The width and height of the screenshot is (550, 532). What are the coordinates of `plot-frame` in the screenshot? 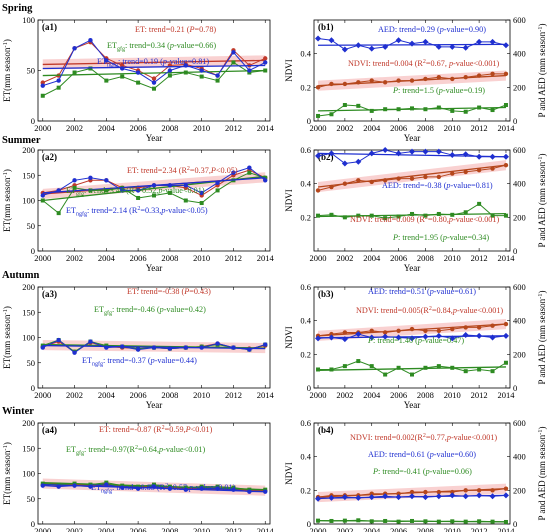 It's located at (154, 70).